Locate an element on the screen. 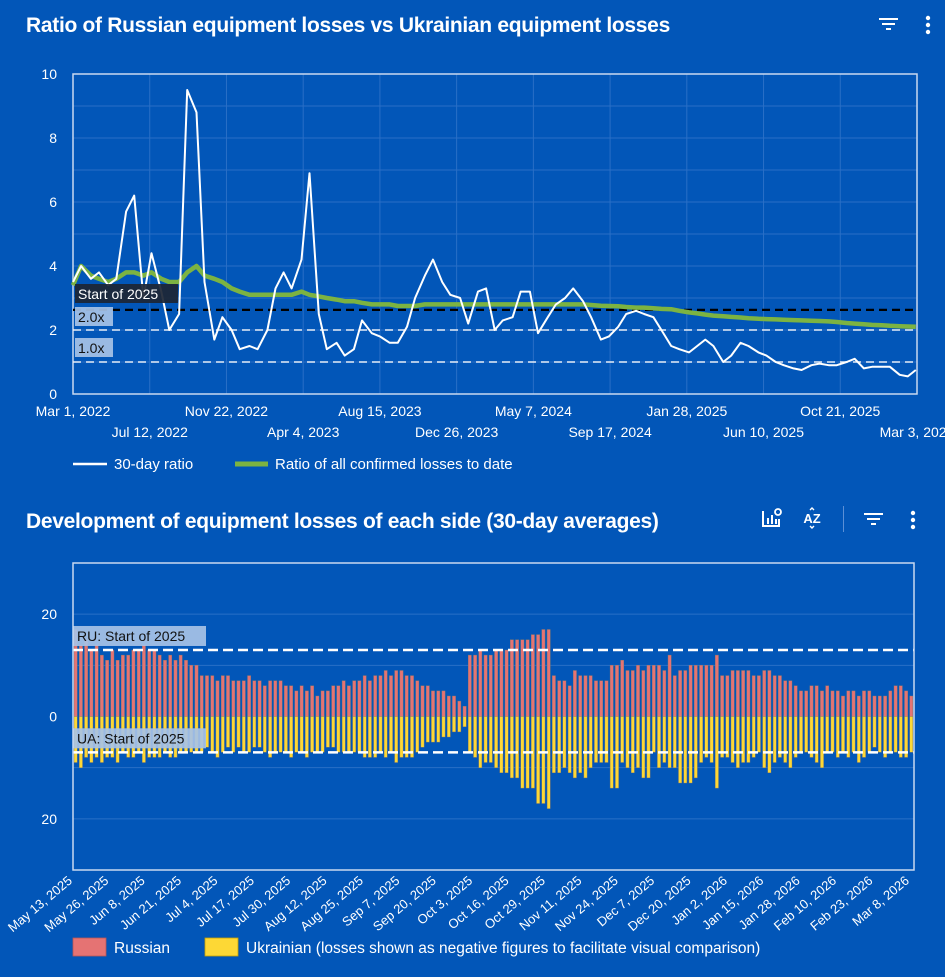 This screenshot has width=945, height=977. x-tick-label: Jul 12, 2022 is located at coordinates (150, 432).